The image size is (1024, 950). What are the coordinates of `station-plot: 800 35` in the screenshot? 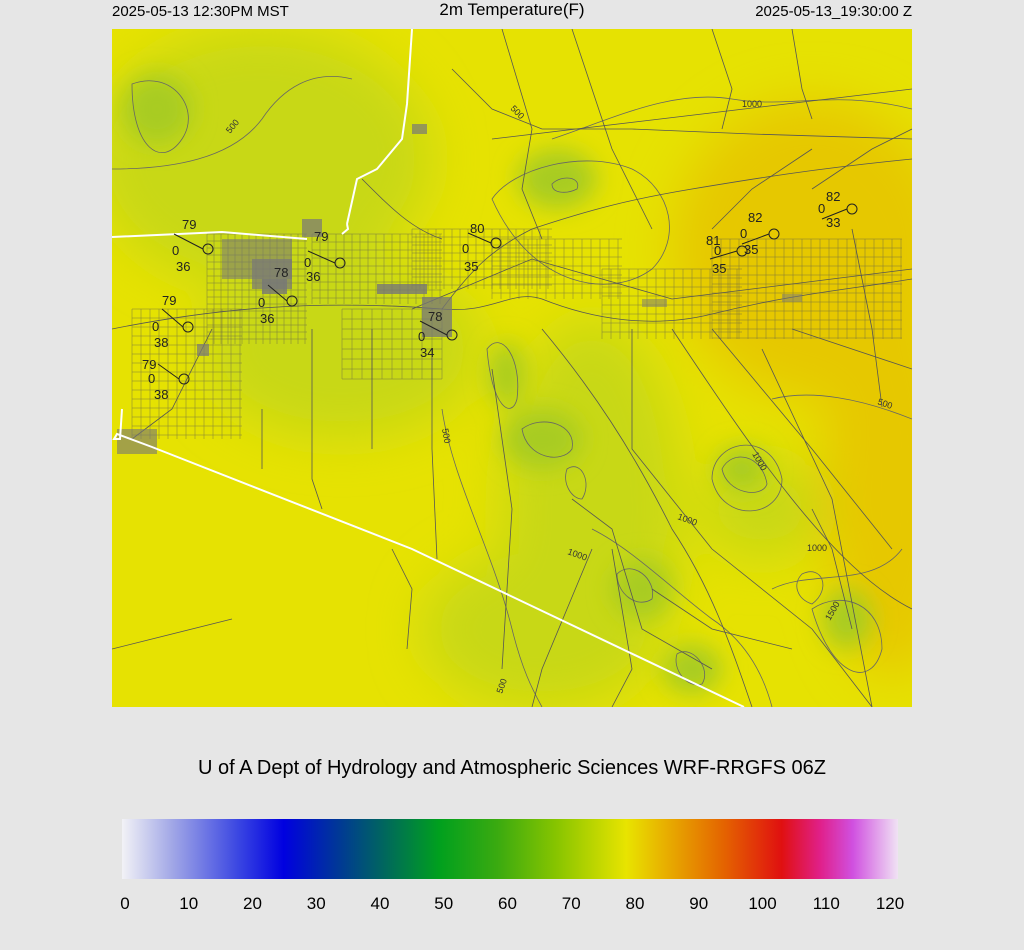 It's located at (482, 247).